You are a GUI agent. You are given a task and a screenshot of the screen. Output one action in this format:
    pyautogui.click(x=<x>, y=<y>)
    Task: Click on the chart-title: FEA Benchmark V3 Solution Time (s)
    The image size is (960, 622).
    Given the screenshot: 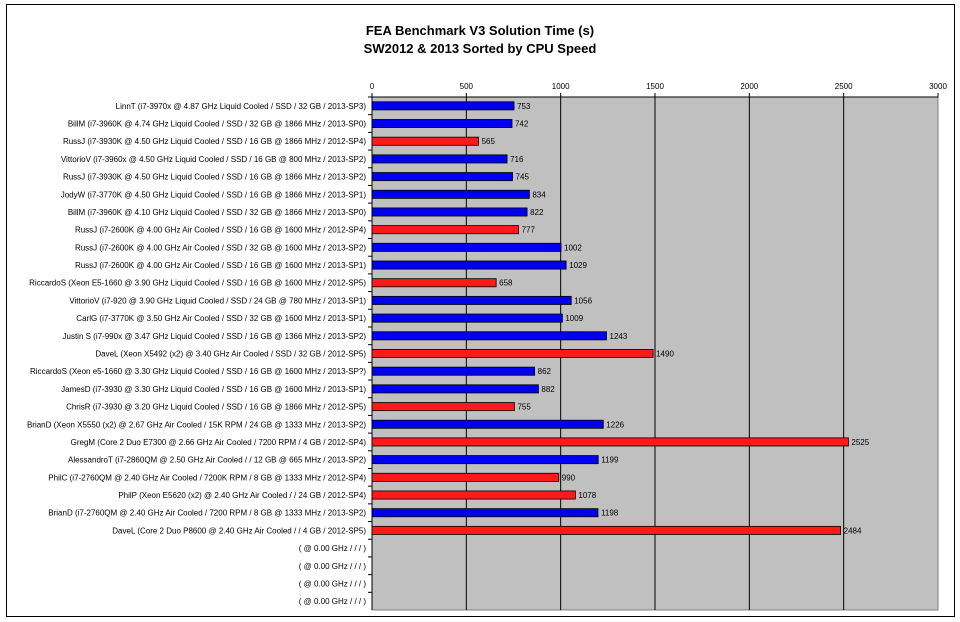 What is the action you would take?
    pyautogui.click(x=480, y=30)
    